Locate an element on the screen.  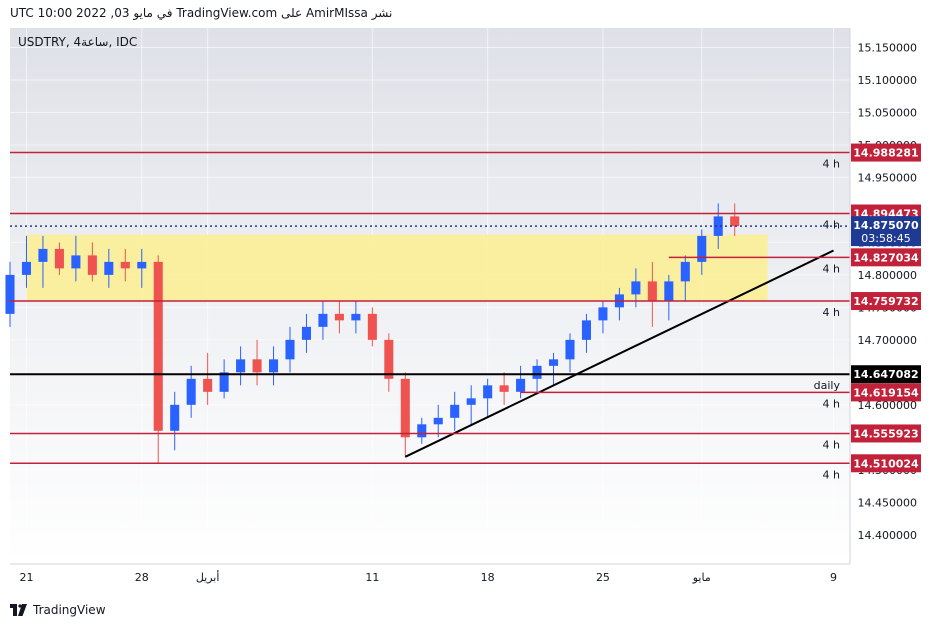
y-axis-panel is located at coordinates (894, 311).